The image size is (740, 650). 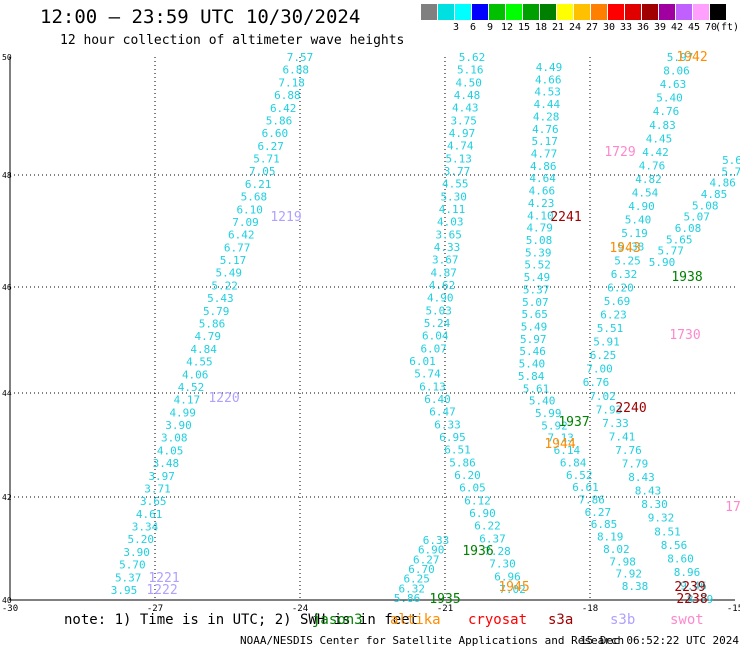 I want to click on lat-tick-label: 40, so click(x=7, y=600).